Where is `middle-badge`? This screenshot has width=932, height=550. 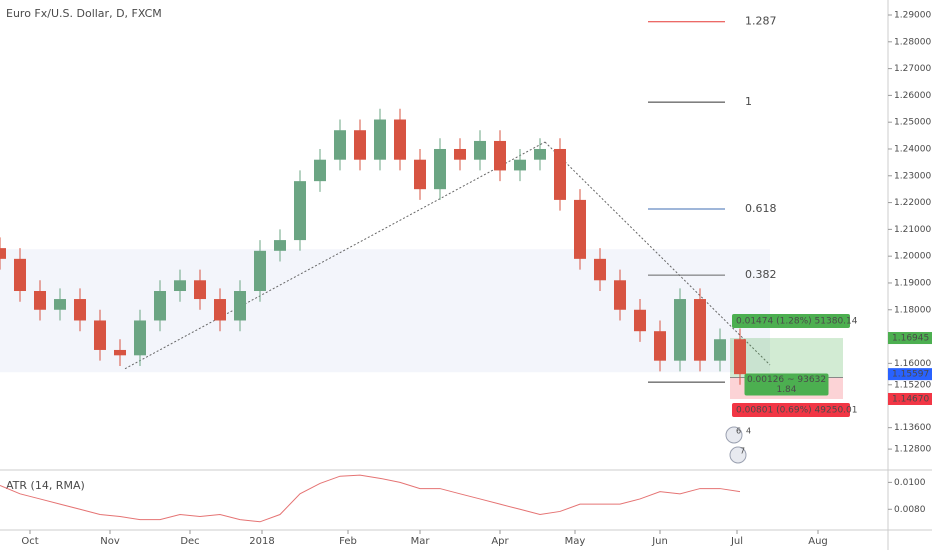 middle-badge is located at coordinates (786, 384).